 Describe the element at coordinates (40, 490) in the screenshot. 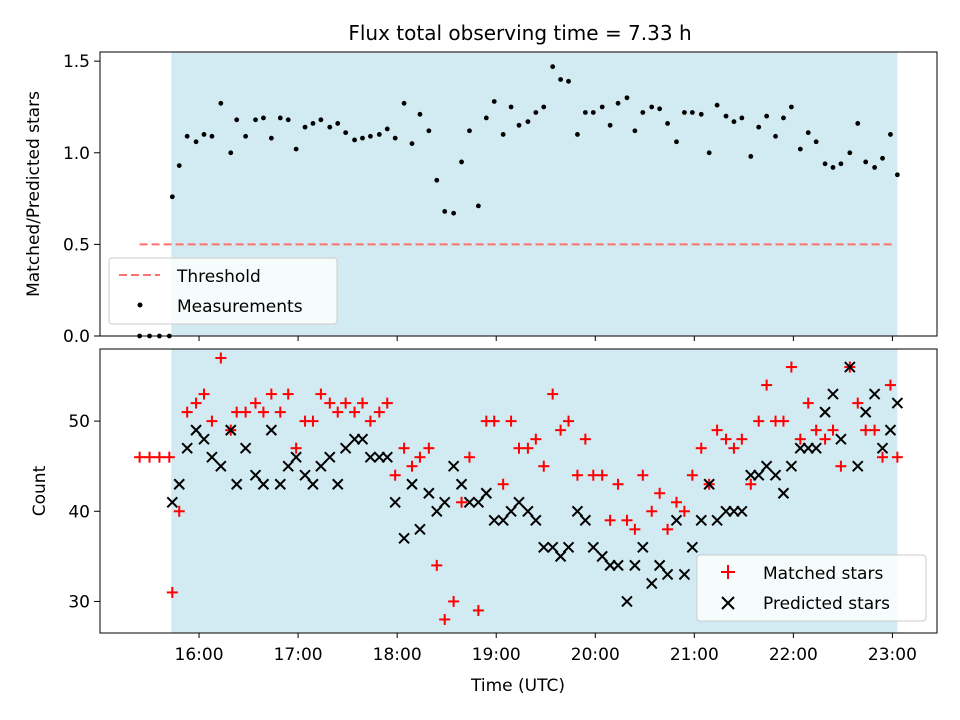

I see `bottom-y-axis-label: Count` at that location.